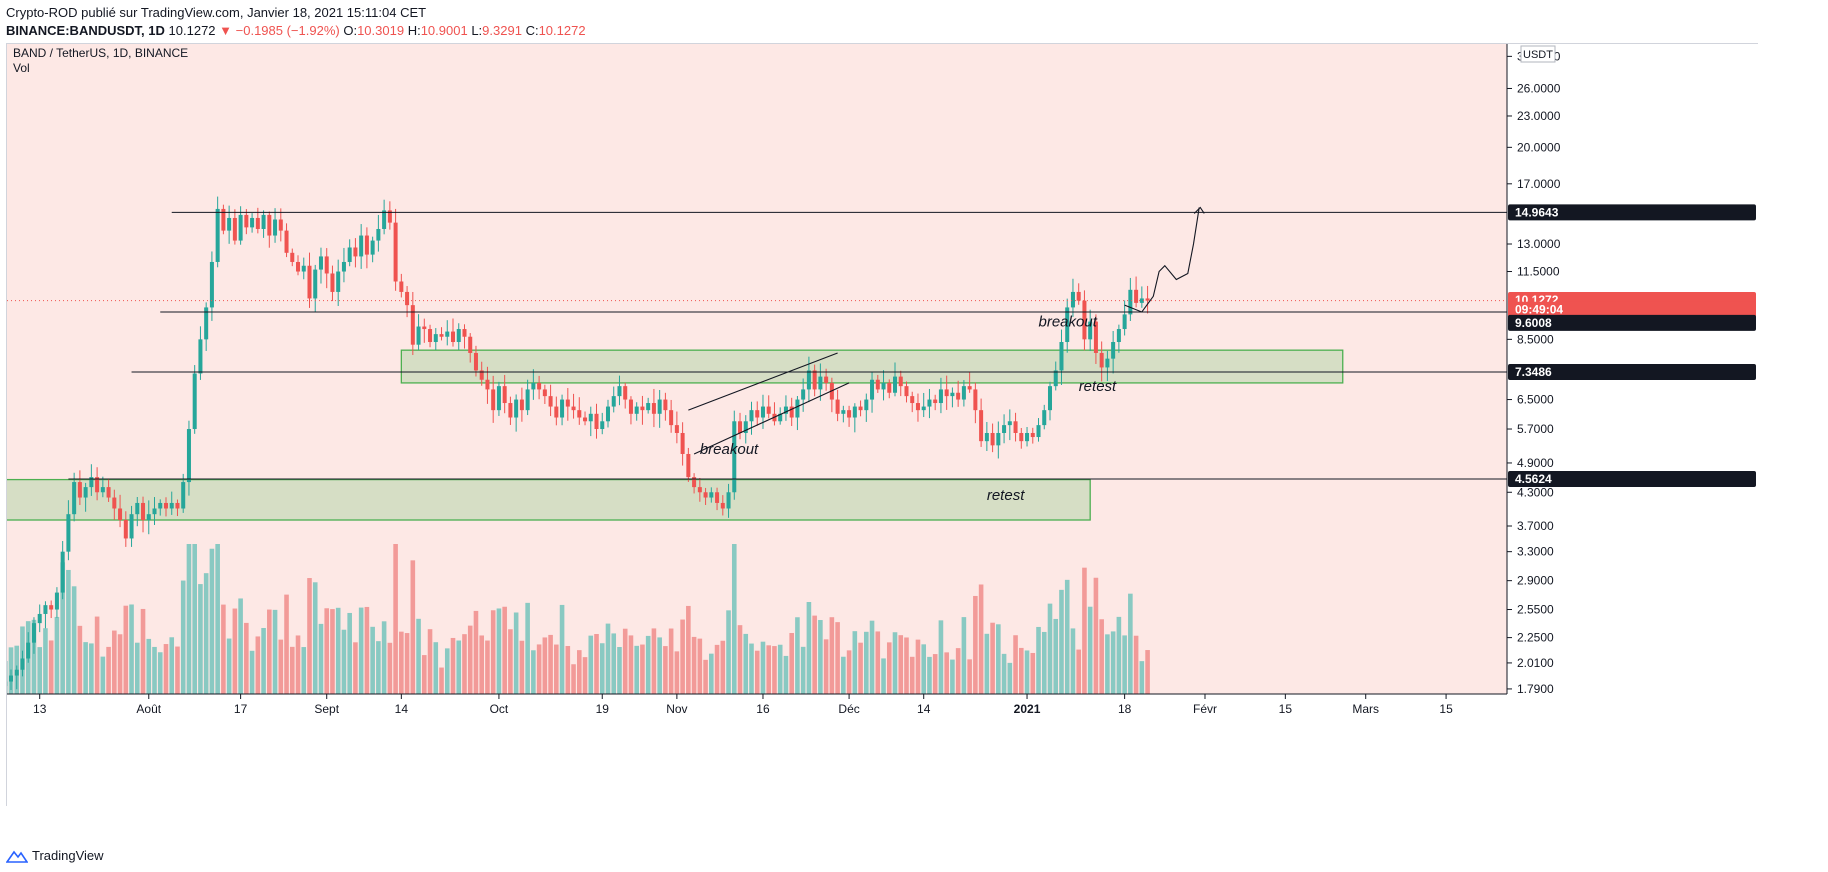 The width and height of the screenshot is (1828, 872). I want to click on y-tick-label: 2.2500, so click(1535, 638).